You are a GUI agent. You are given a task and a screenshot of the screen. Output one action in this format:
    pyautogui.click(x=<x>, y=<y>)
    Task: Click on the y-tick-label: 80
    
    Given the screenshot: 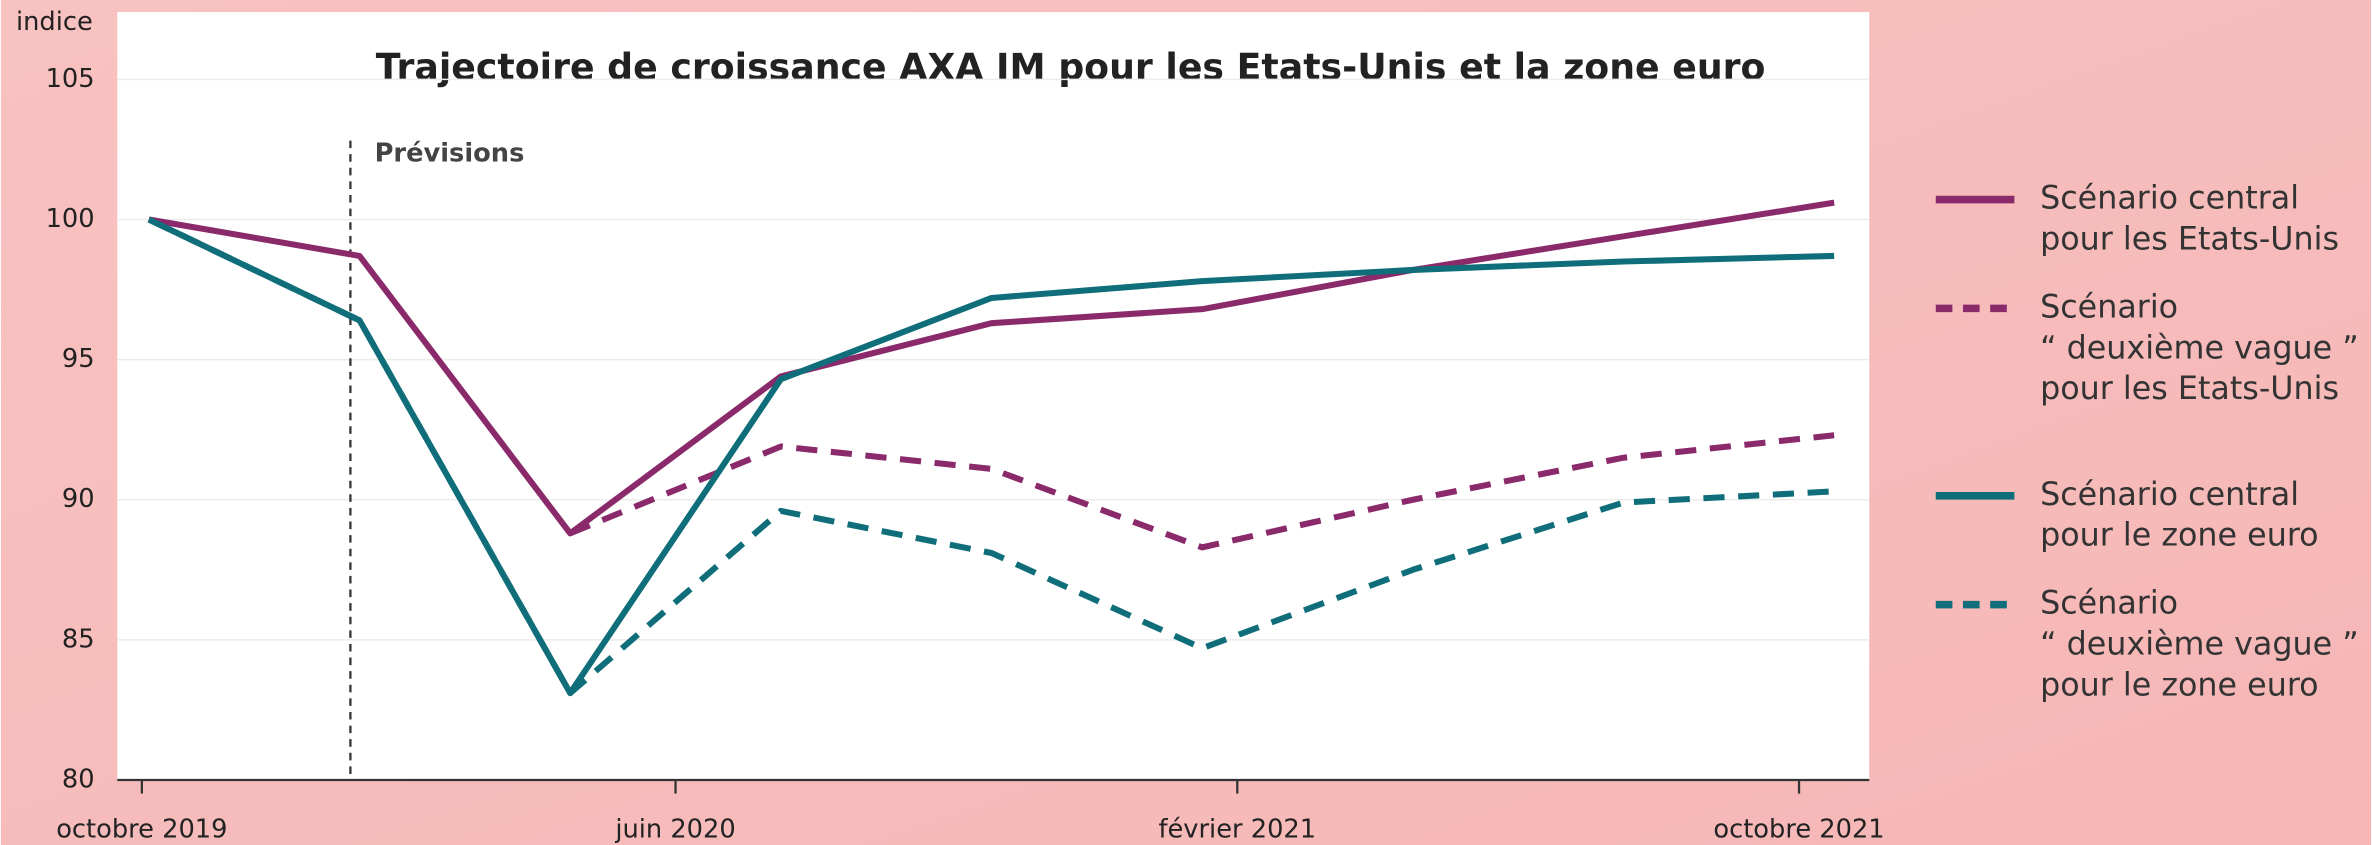 What is the action you would take?
    pyautogui.click(x=78, y=780)
    